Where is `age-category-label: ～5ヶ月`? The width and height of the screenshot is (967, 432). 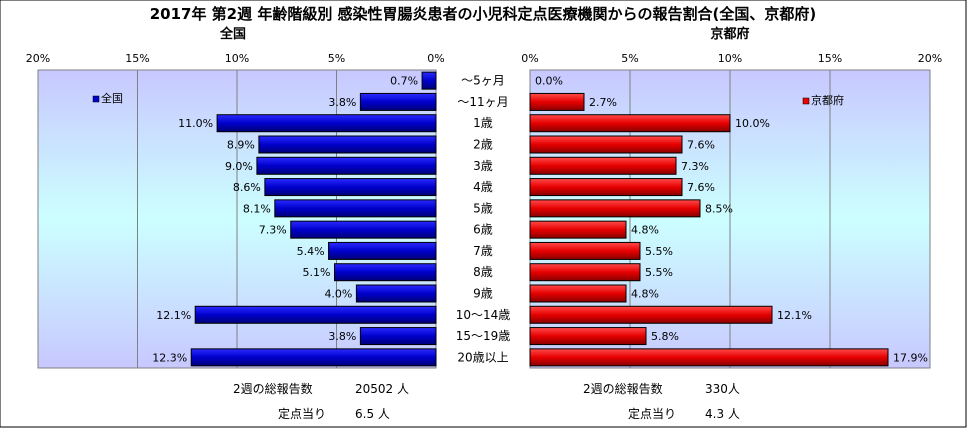
age-category-label: ～5ヶ月 is located at coordinates (483, 81).